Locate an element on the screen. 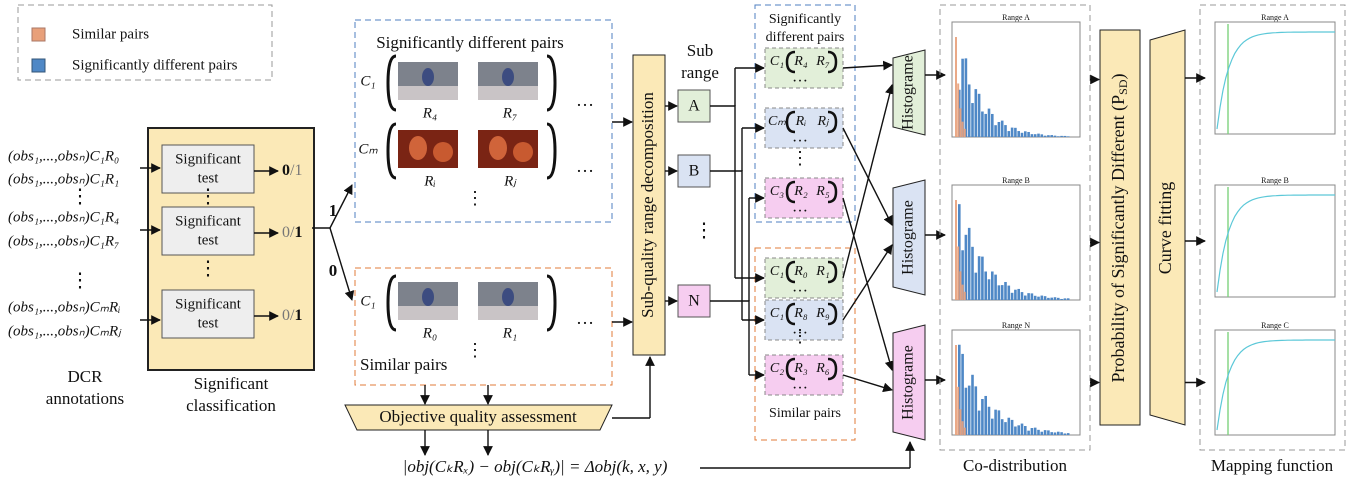 The height and width of the screenshot is (485, 1367). range-box is located at coordinates (694, 106).